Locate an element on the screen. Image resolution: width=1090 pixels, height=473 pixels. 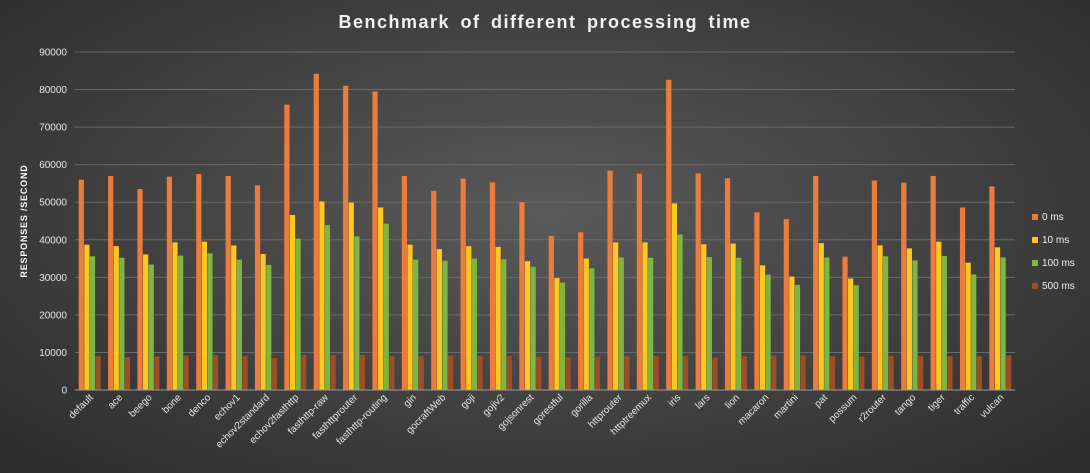
bar-traffic-100ms is located at coordinates (974, 332).